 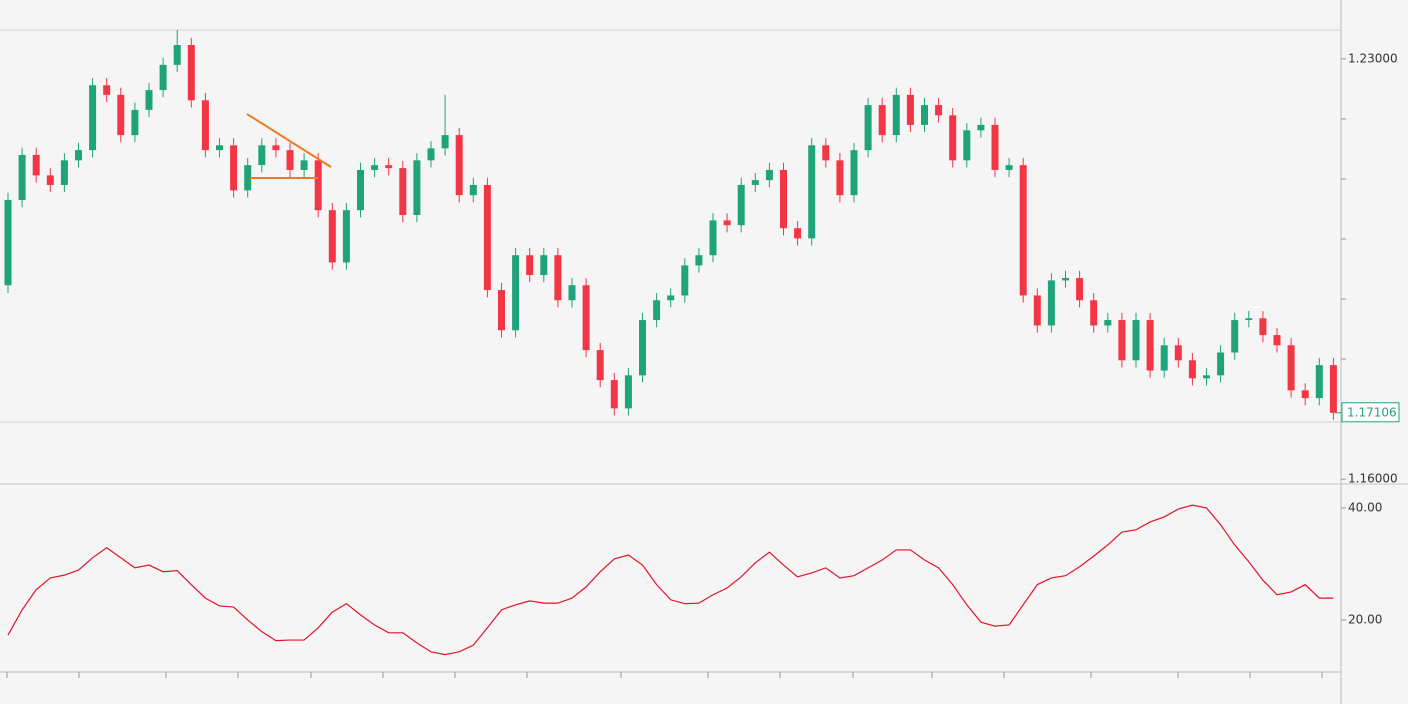 I want to click on time-ticks, so click(x=664, y=675).